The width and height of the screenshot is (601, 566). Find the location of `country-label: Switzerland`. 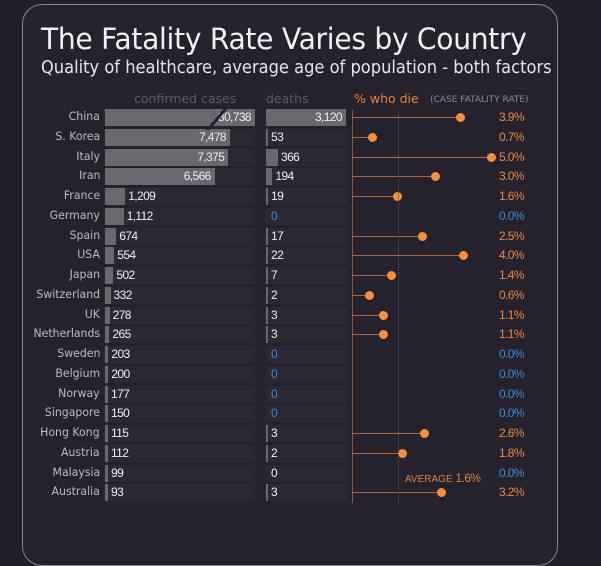

country-label: Switzerland is located at coordinates (68, 293).